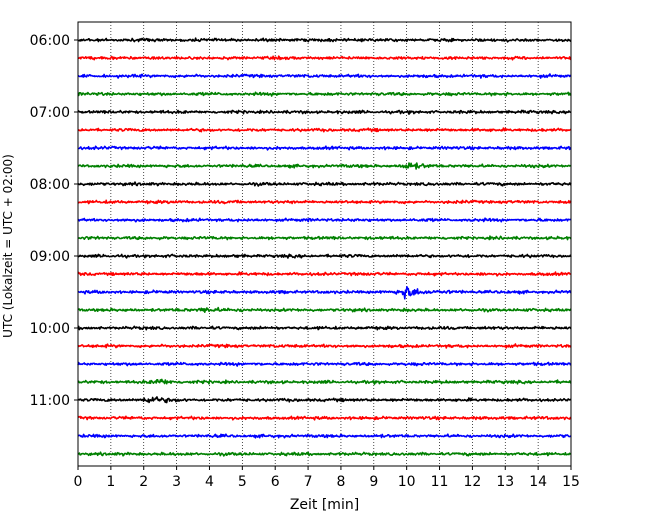 Image resolution: width=650 pixels, height=524 pixels. I want to click on x-tick-label: 10, so click(407, 482).